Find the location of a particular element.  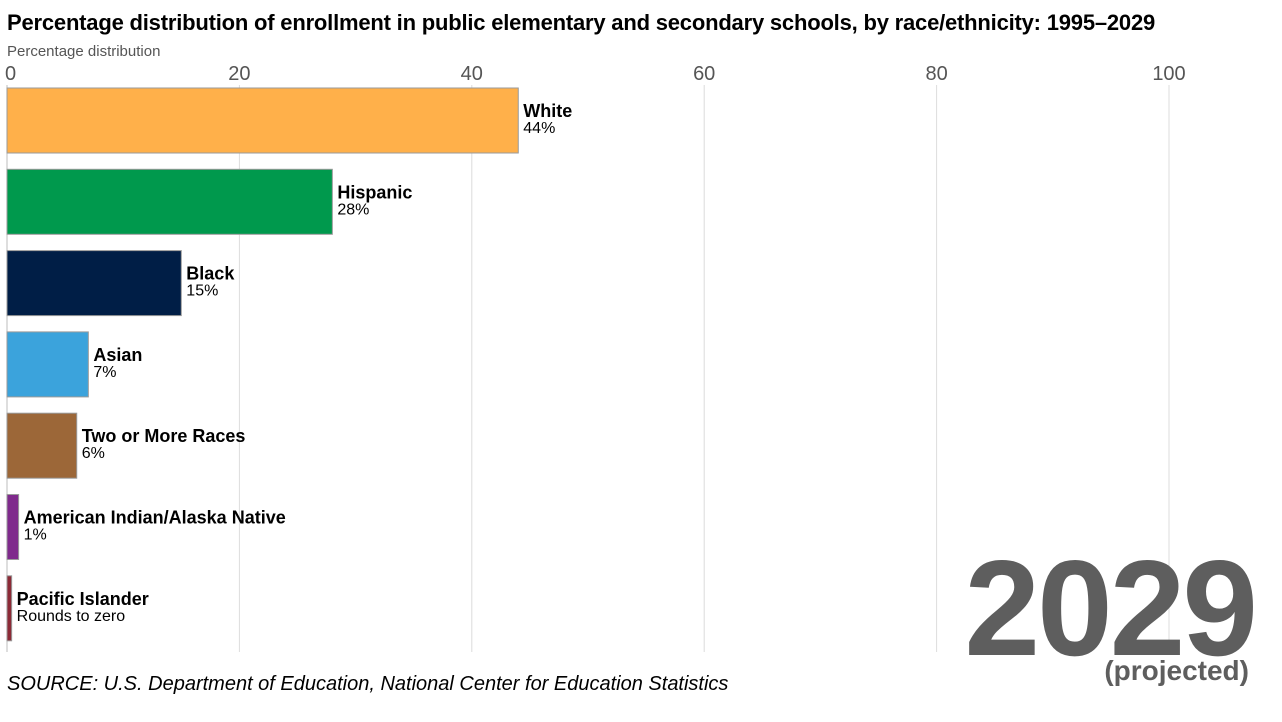

year-label: 2029 is located at coordinates (1111, 608).